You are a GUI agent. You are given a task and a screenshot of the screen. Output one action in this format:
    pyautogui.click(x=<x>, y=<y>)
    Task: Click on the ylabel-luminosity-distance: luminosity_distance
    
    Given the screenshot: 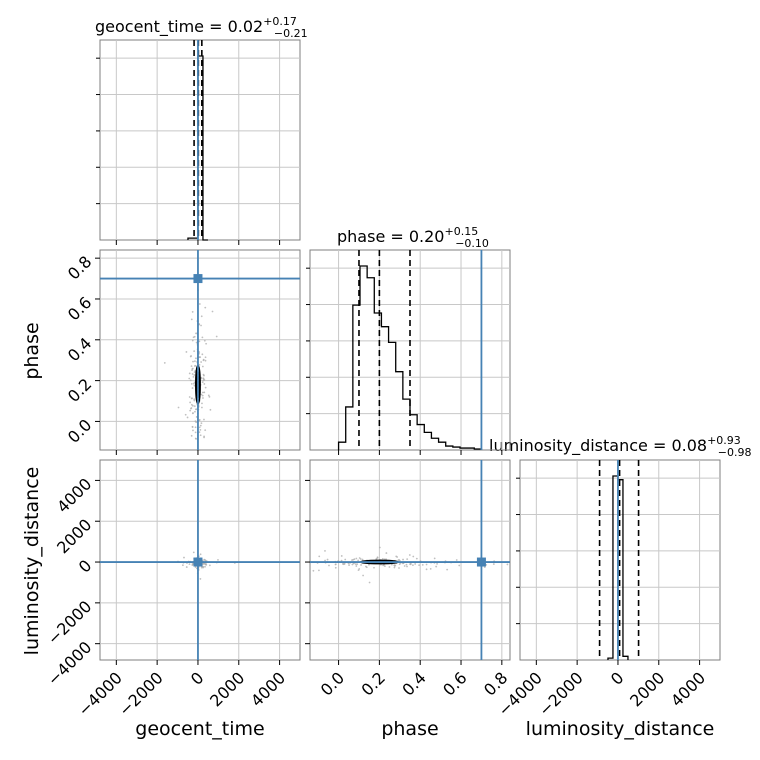 What is the action you would take?
    pyautogui.click(x=32, y=561)
    